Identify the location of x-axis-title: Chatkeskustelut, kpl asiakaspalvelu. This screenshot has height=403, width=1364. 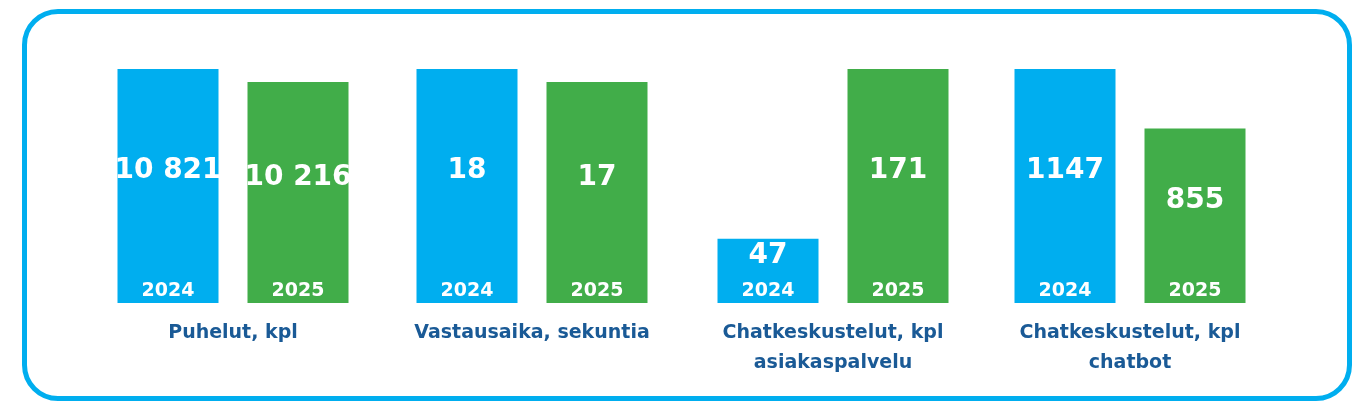
(833, 345).